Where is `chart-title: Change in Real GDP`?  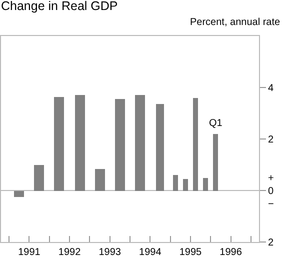 chart-title: Change in Real GDP is located at coordinates (59, 7).